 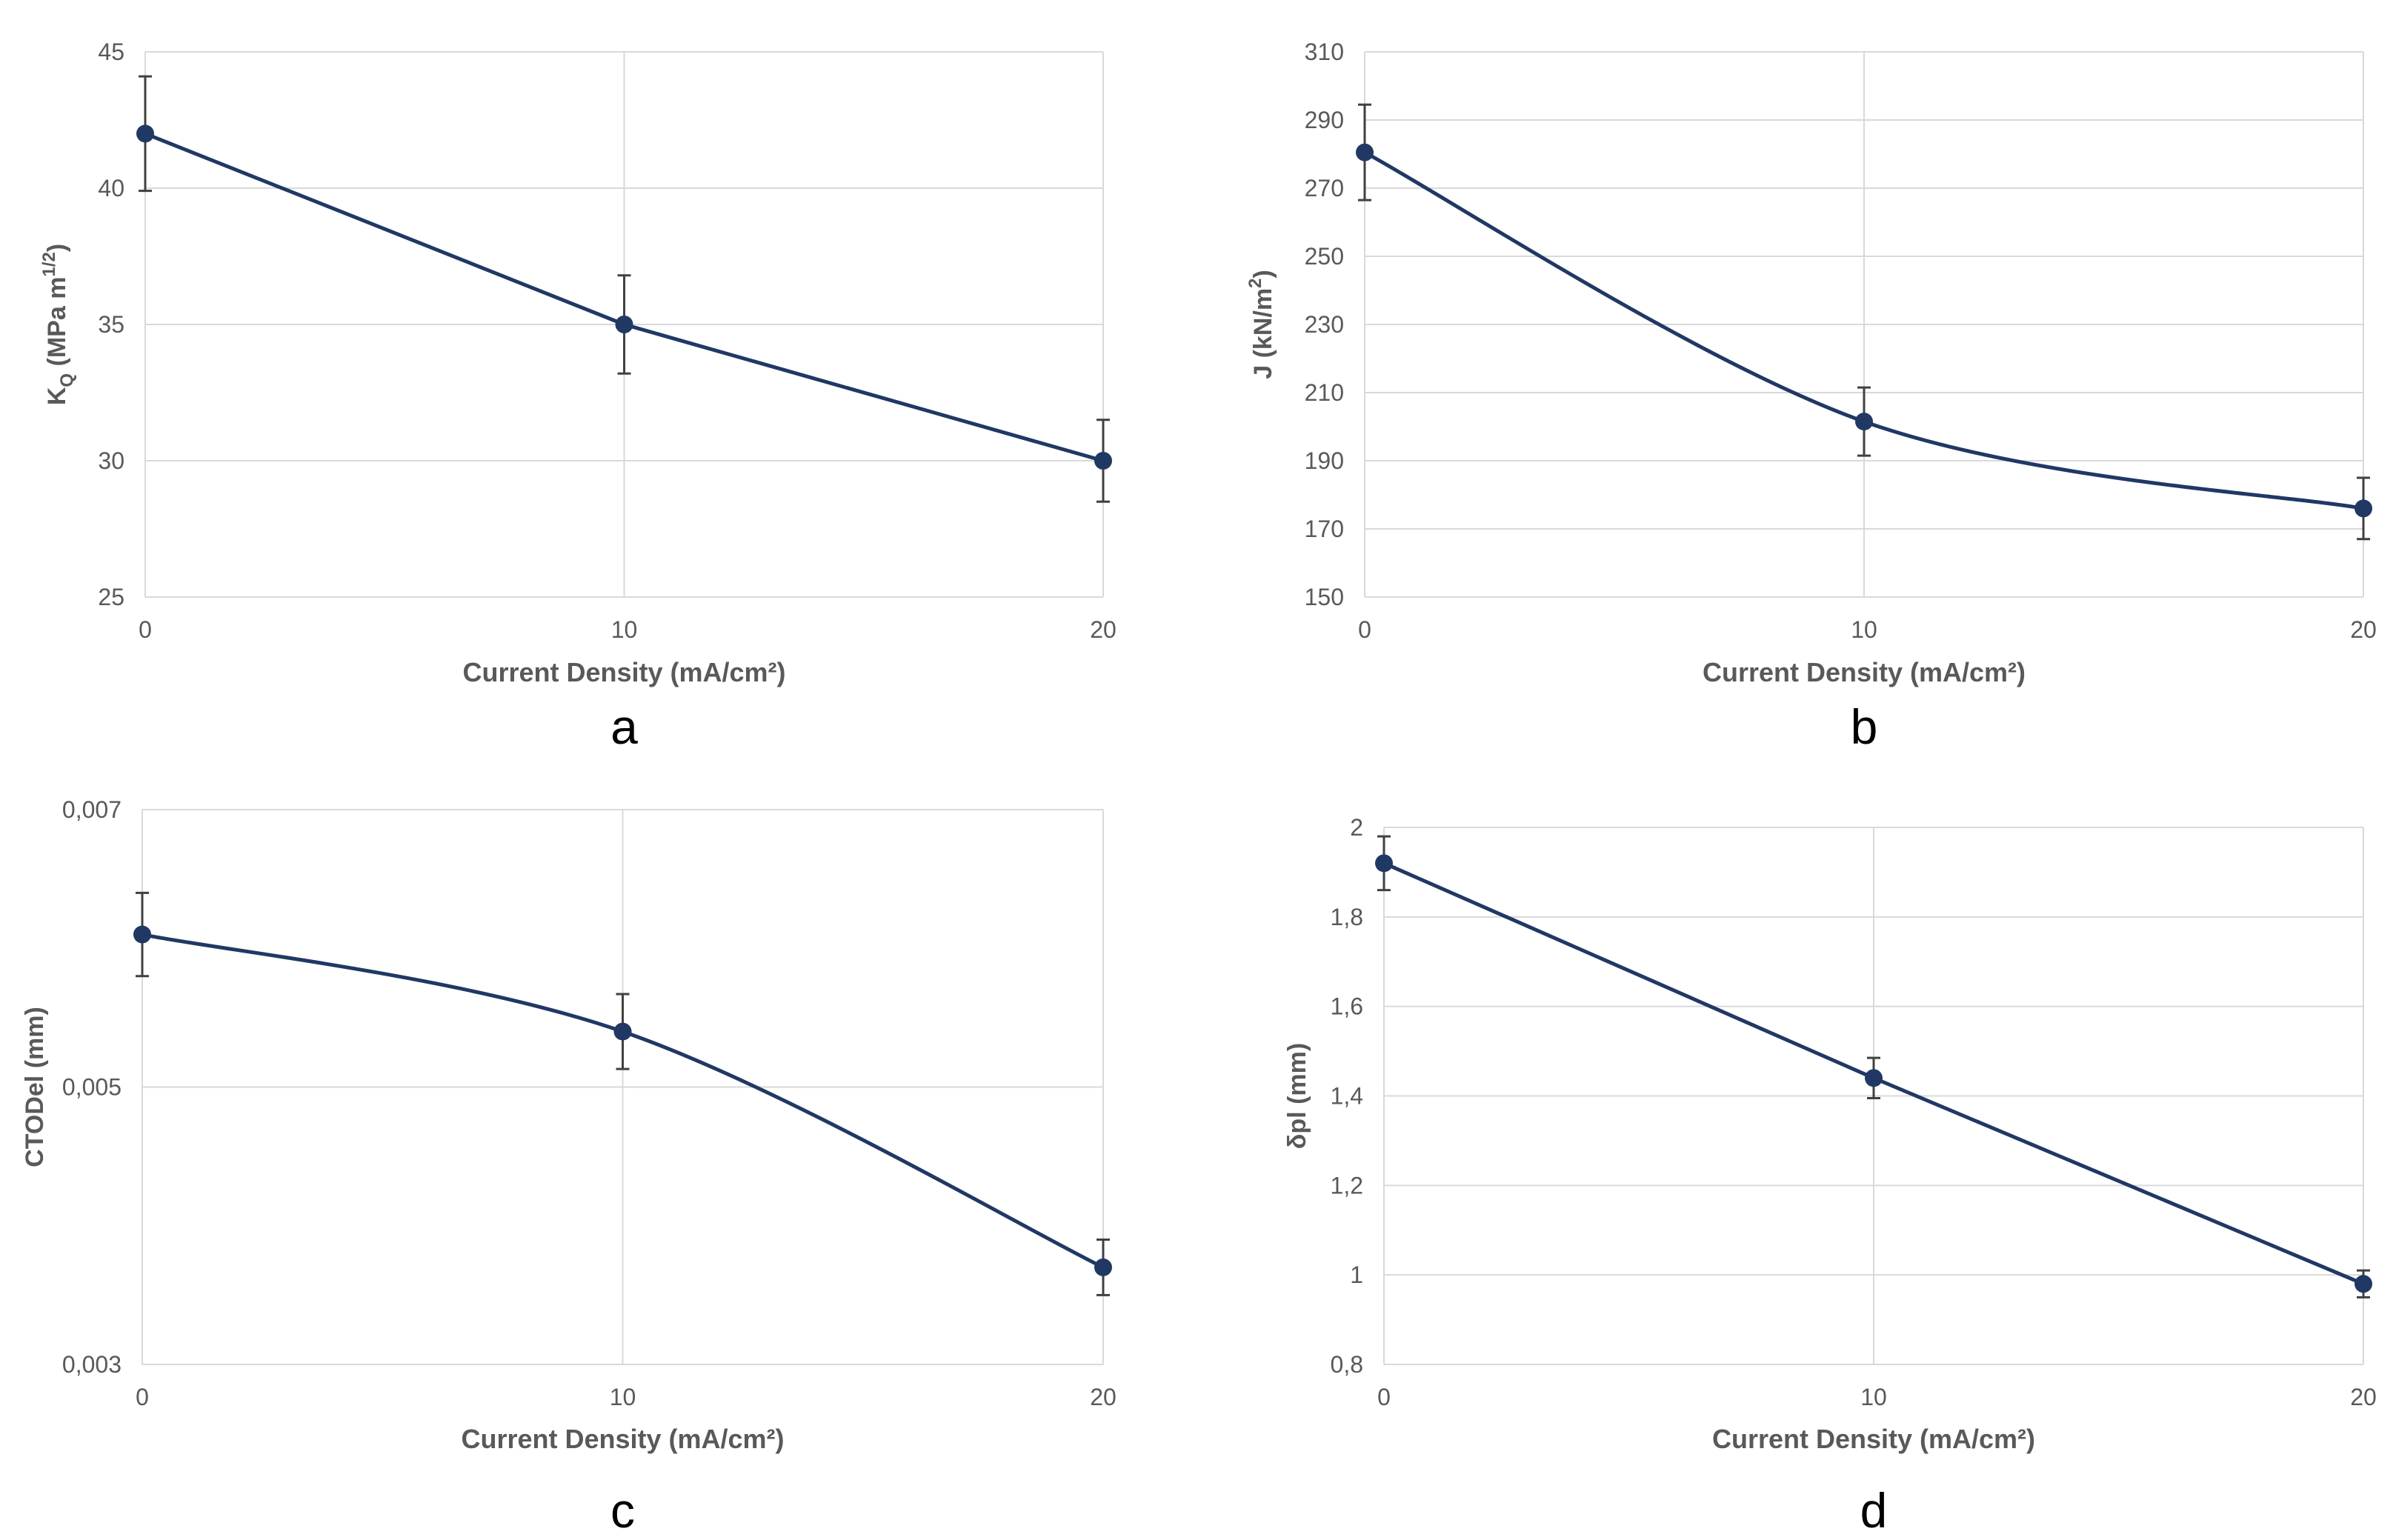 What do you see at coordinates (1347, 917) in the screenshot?
I see `y-tick-label: 1,8` at bounding box center [1347, 917].